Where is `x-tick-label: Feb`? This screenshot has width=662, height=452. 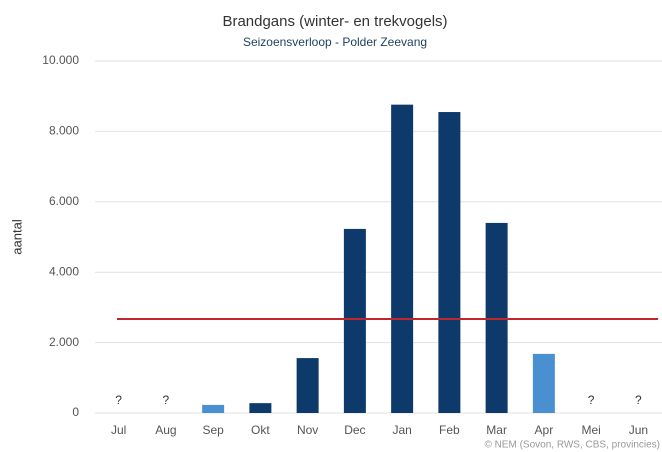
x-tick-label: Feb is located at coordinates (449, 430).